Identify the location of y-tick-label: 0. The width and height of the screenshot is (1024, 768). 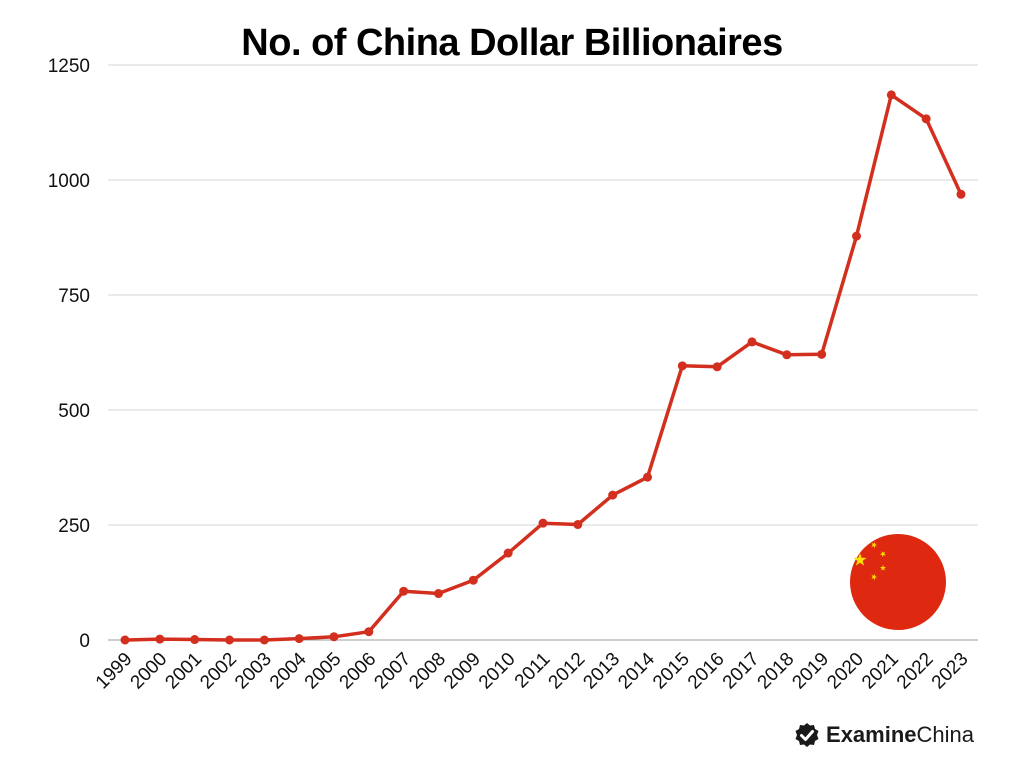
(84, 641).